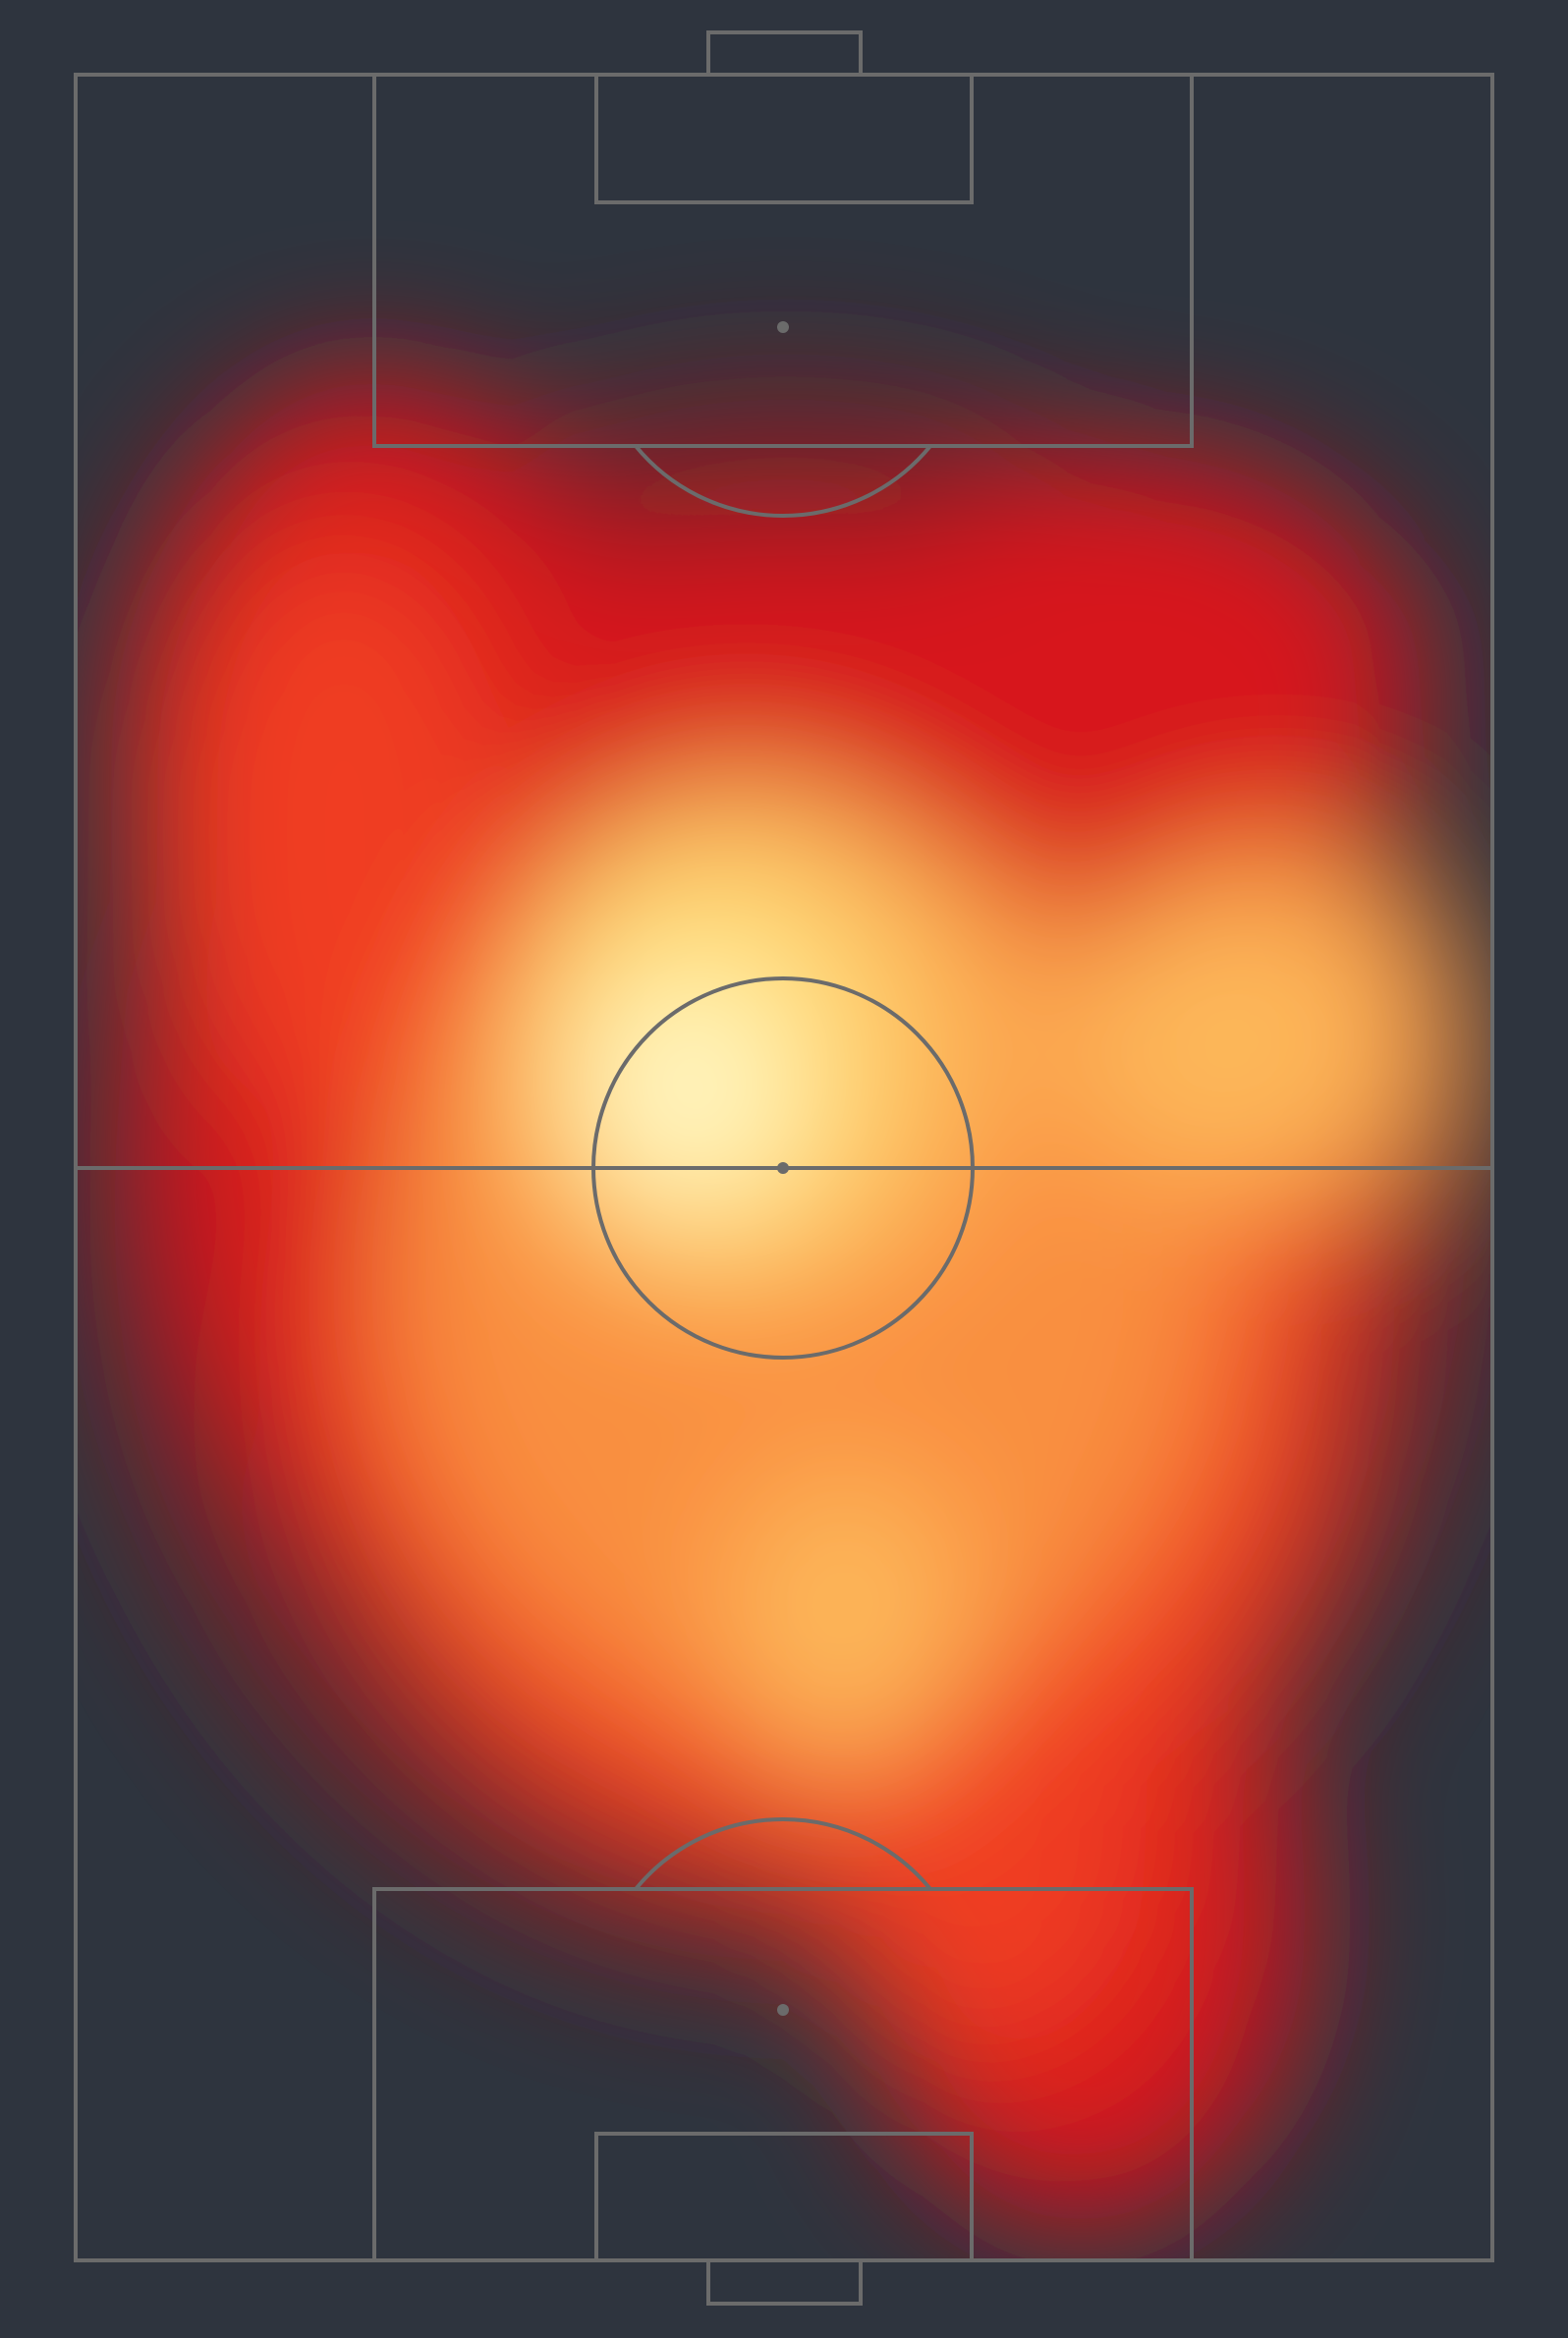  I want to click on center-spot, so click(783, 1168).